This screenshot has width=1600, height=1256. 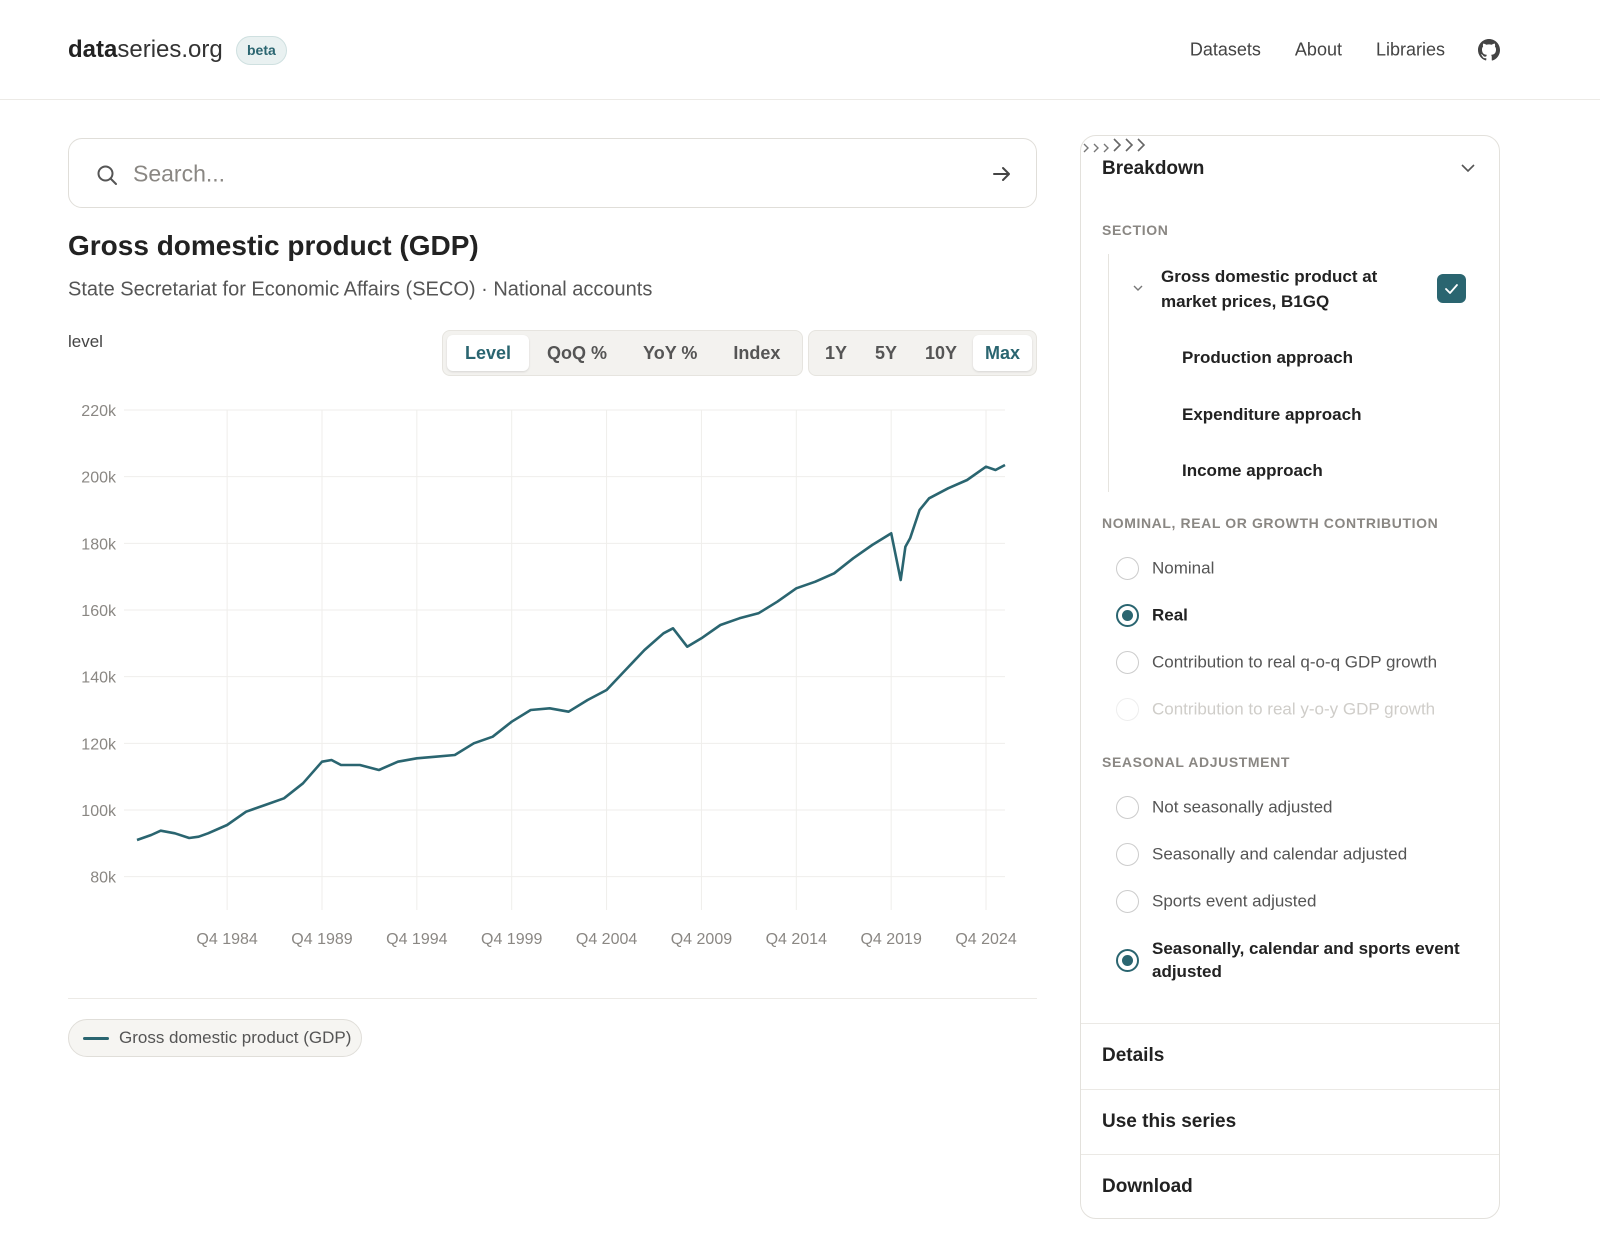 What do you see at coordinates (623, 353) in the screenshot?
I see `mode-switch: Level QoQ % YoY % Index` at bounding box center [623, 353].